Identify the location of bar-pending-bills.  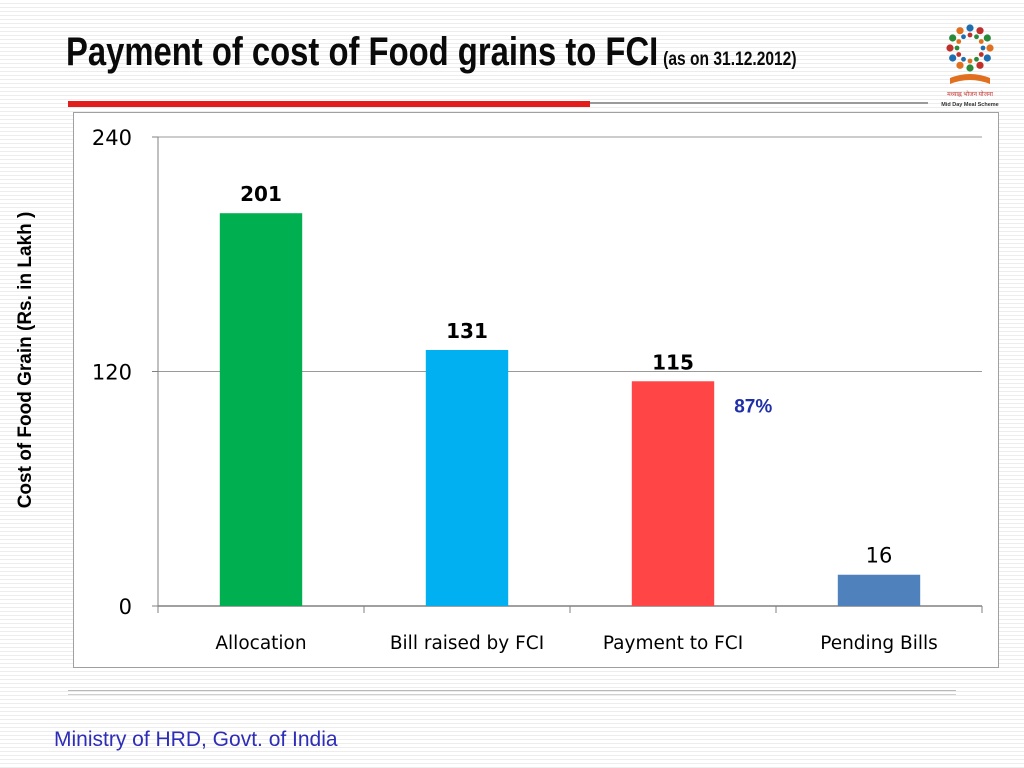
(879, 590).